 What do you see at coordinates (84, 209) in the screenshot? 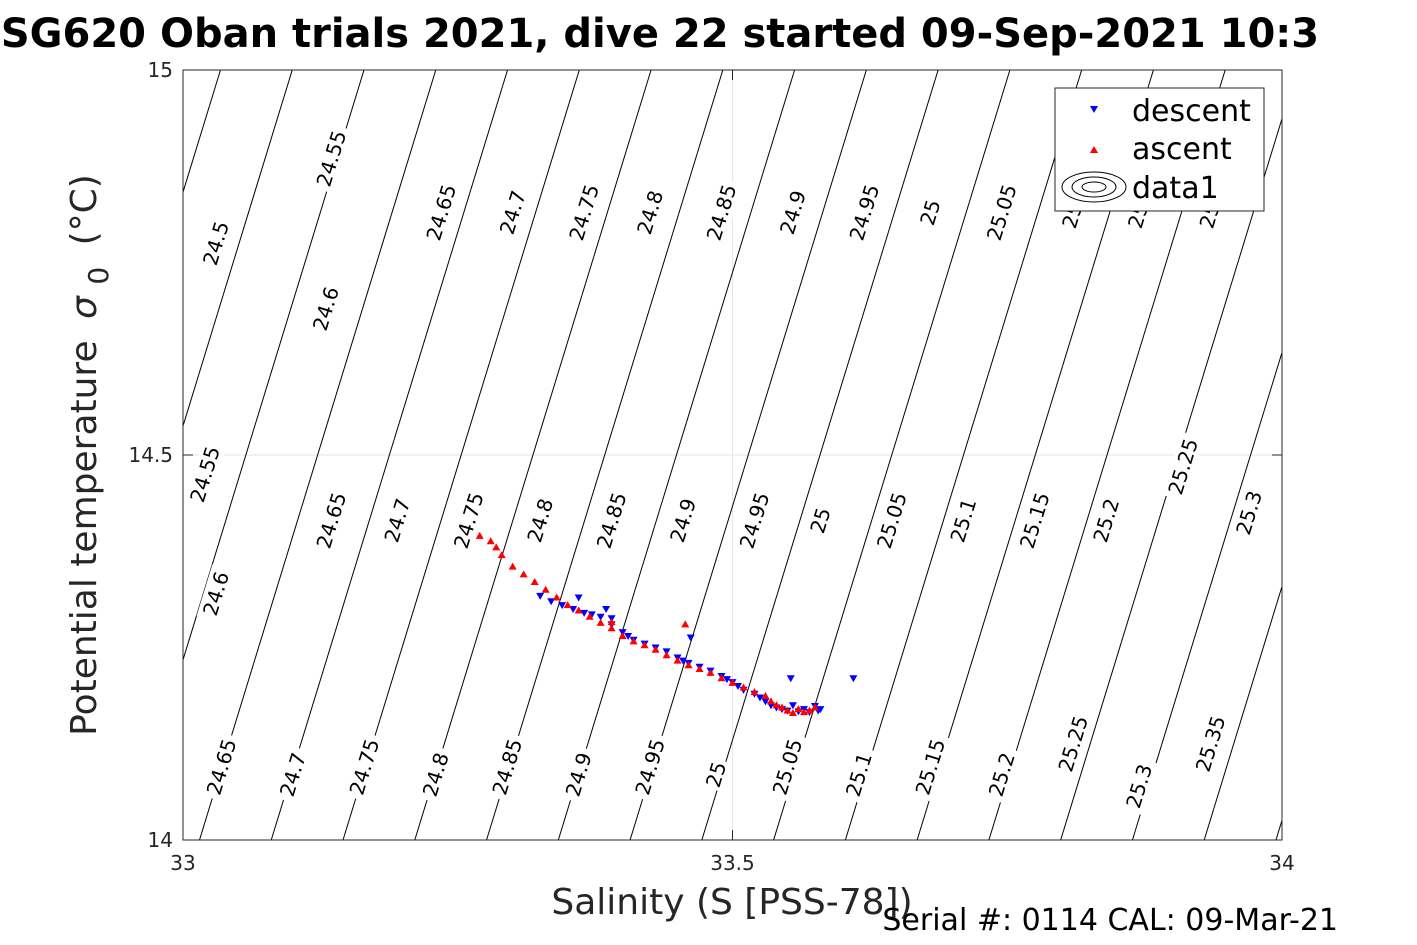
I see `y-axis-unit: (°C)` at bounding box center [84, 209].